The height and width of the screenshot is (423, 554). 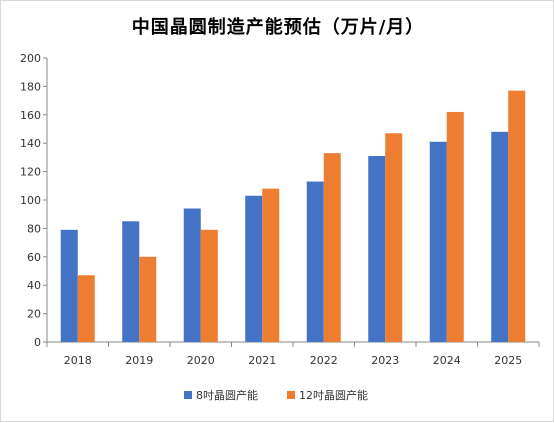 I want to click on x-tick-label: 2023, so click(x=385, y=360).